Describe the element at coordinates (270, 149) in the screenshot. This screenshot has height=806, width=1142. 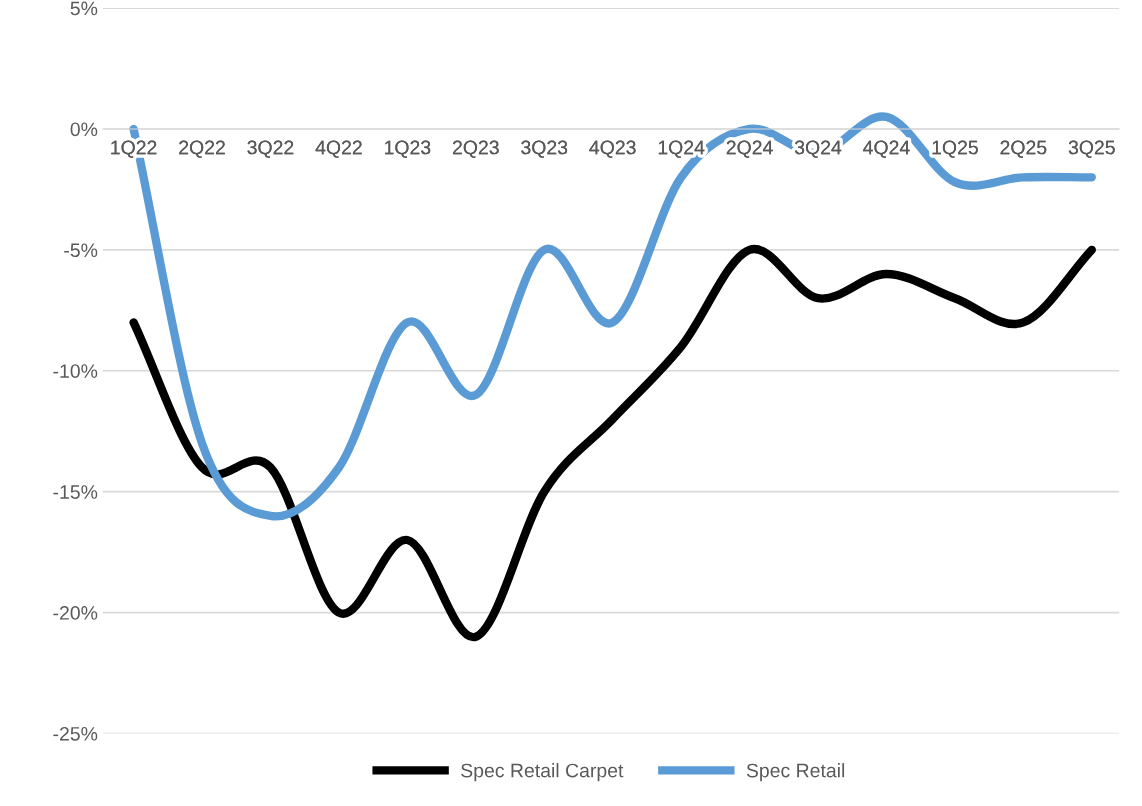
I see `x-tick-label: 3Q22` at that location.